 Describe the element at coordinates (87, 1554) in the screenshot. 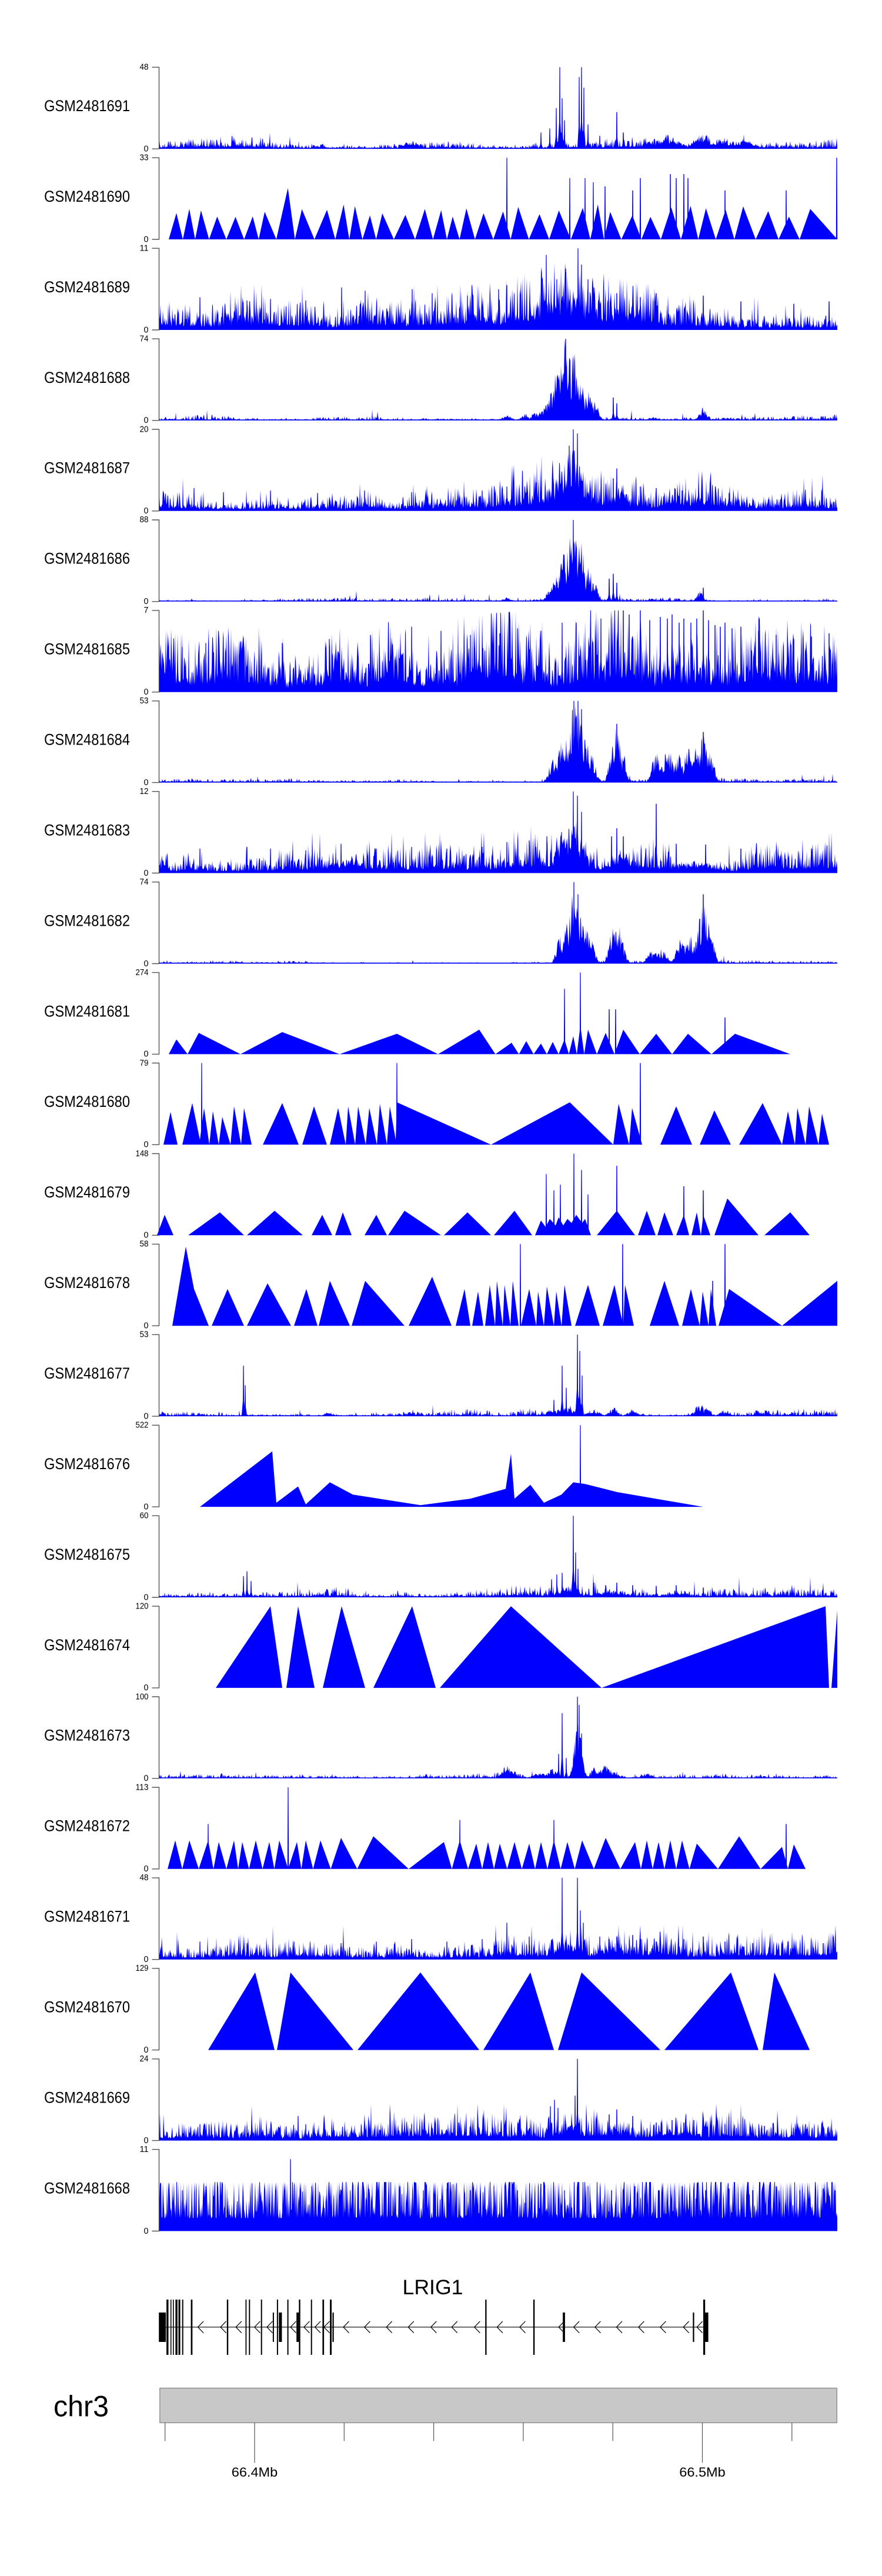

I see `svg-text: GSM2481675` at that location.